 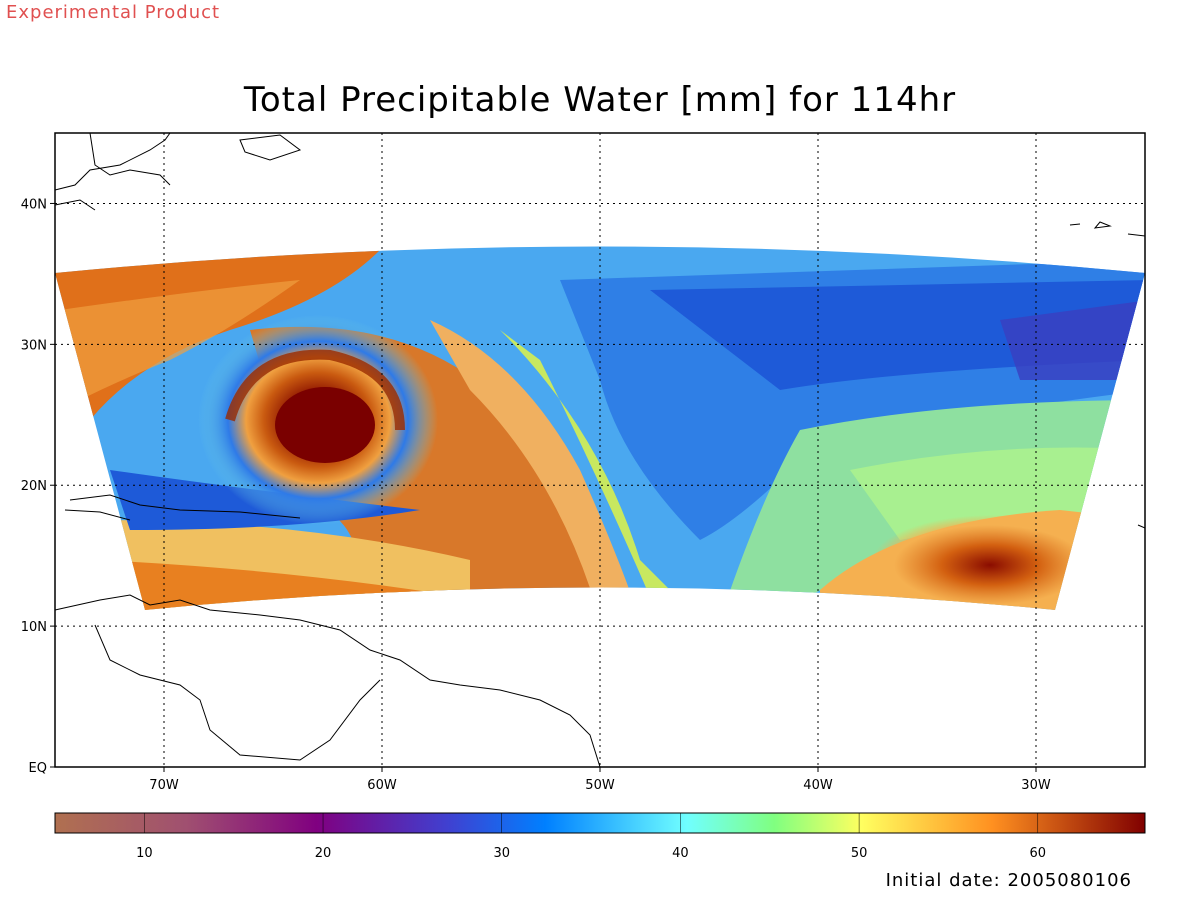 What do you see at coordinates (323, 853) in the screenshot?
I see `colorbar-tick-label: 20` at bounding box center [323, 853].